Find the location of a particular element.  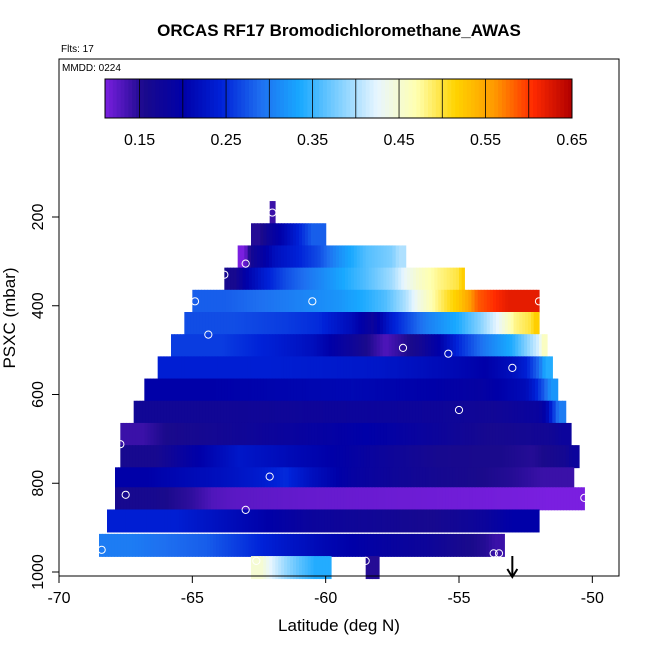

direction-arrow is located at coordinates (512, 567).